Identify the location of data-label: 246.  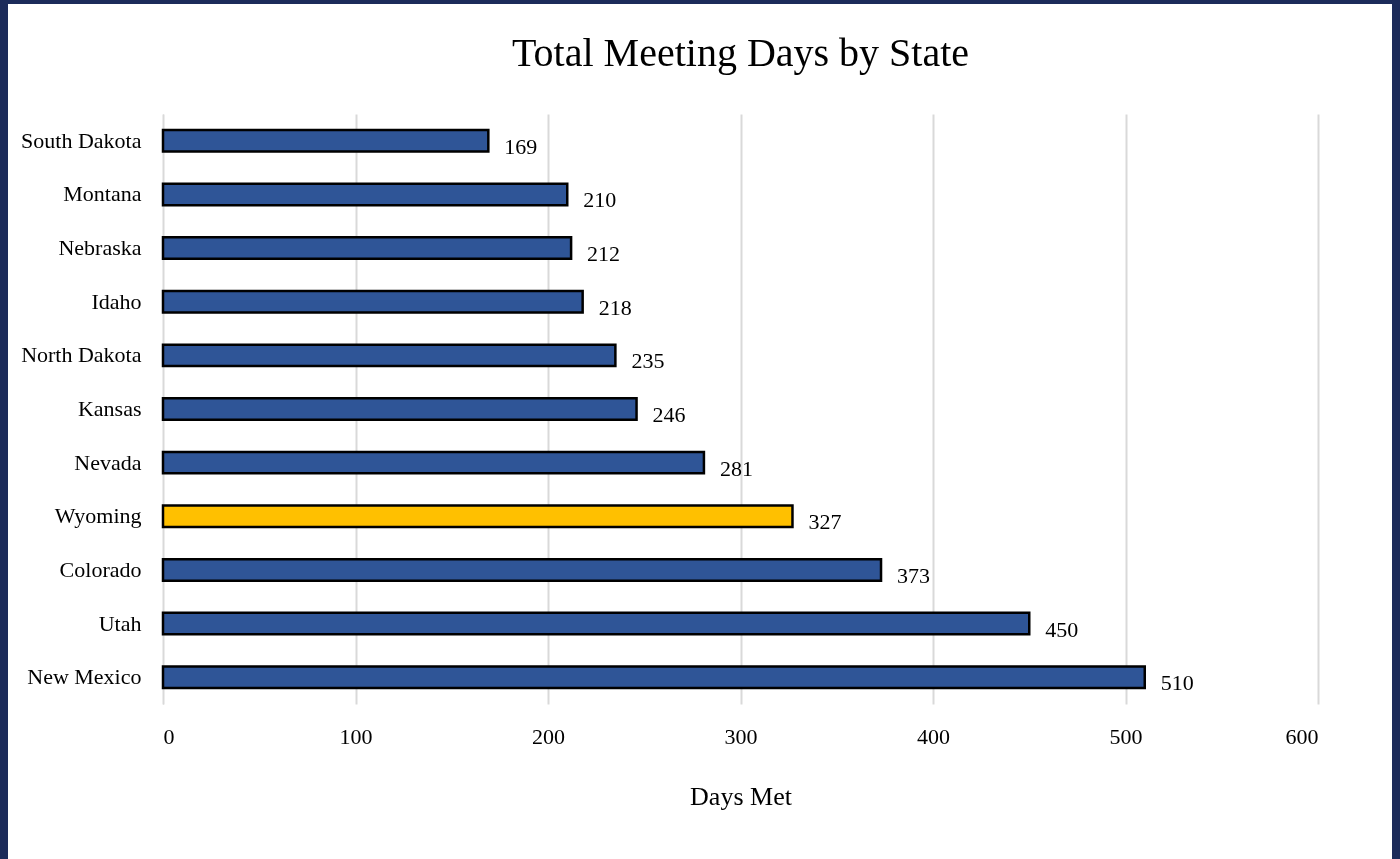
(669, 414).